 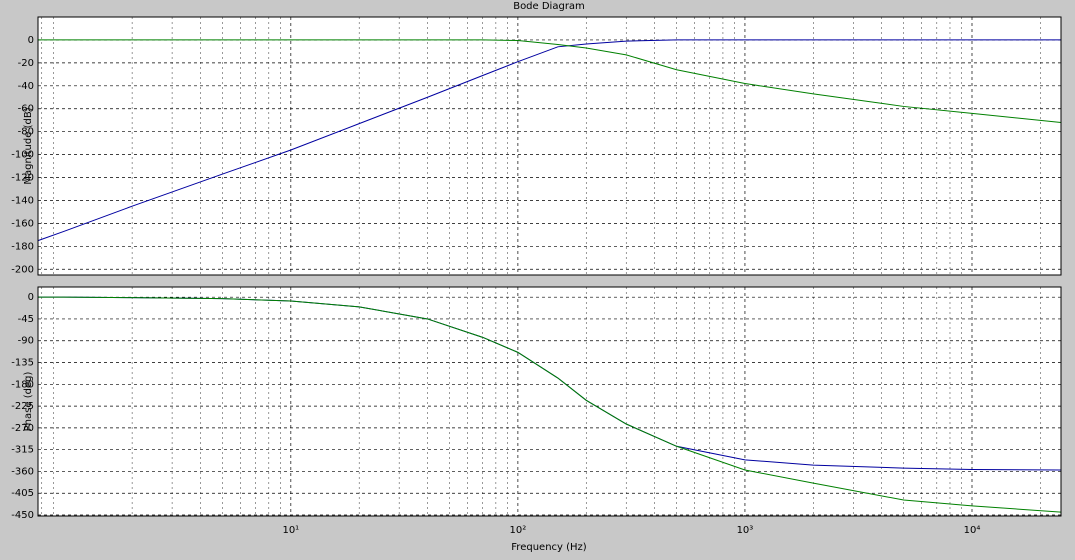 What do you see at coordinates (22, 471) in the screenshot?
I see `y-tick-label: -360` at bounding box center [22, 471].